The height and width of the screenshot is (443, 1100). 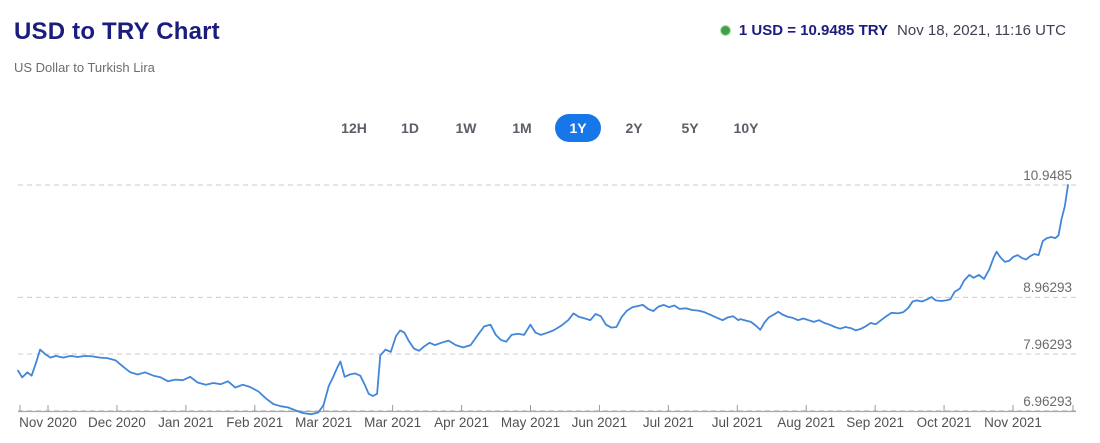 I want to click on x-axis-label: Jan 2021, so click(x=186, y=422).